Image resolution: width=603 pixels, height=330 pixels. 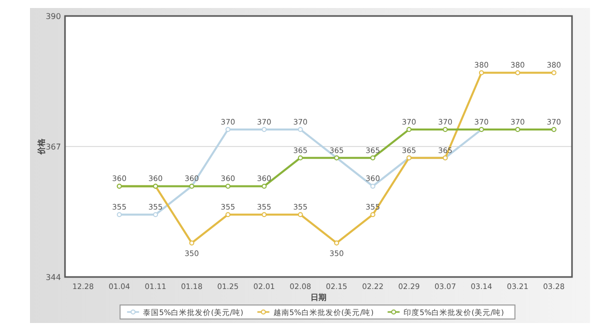 I want to click on y-axis-title: 价格, so click(x=41, y=147).